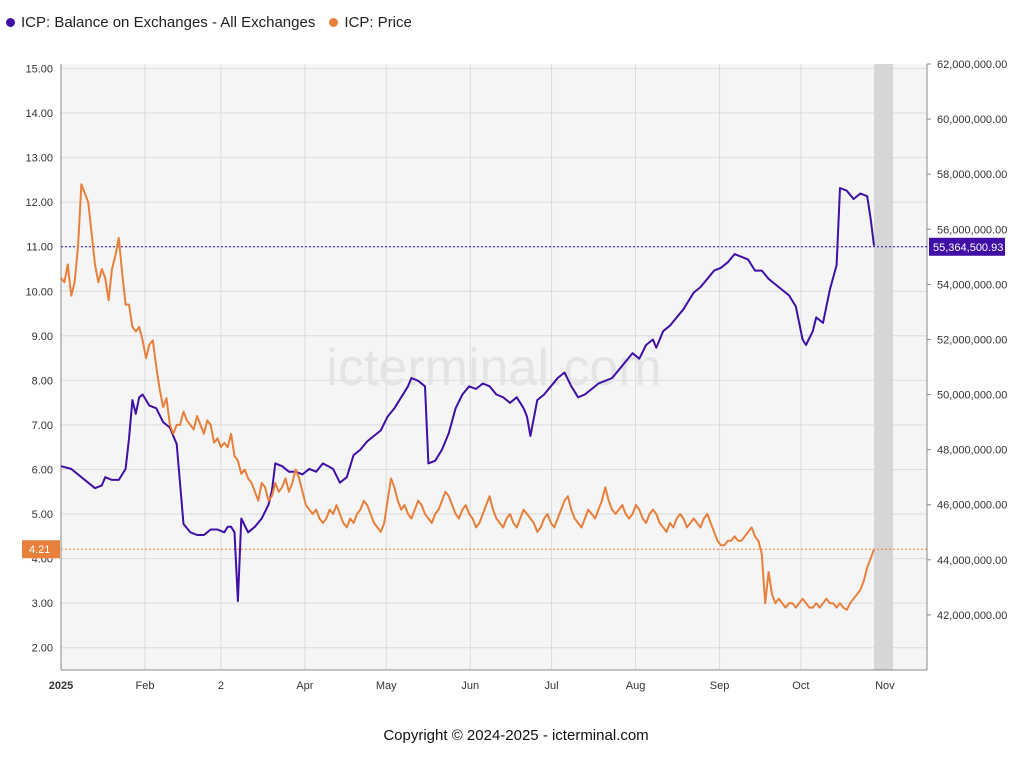  Describe the element at coordinates (304, 686) in the screenshot. I see `x-tick-label: Apr` at that location.